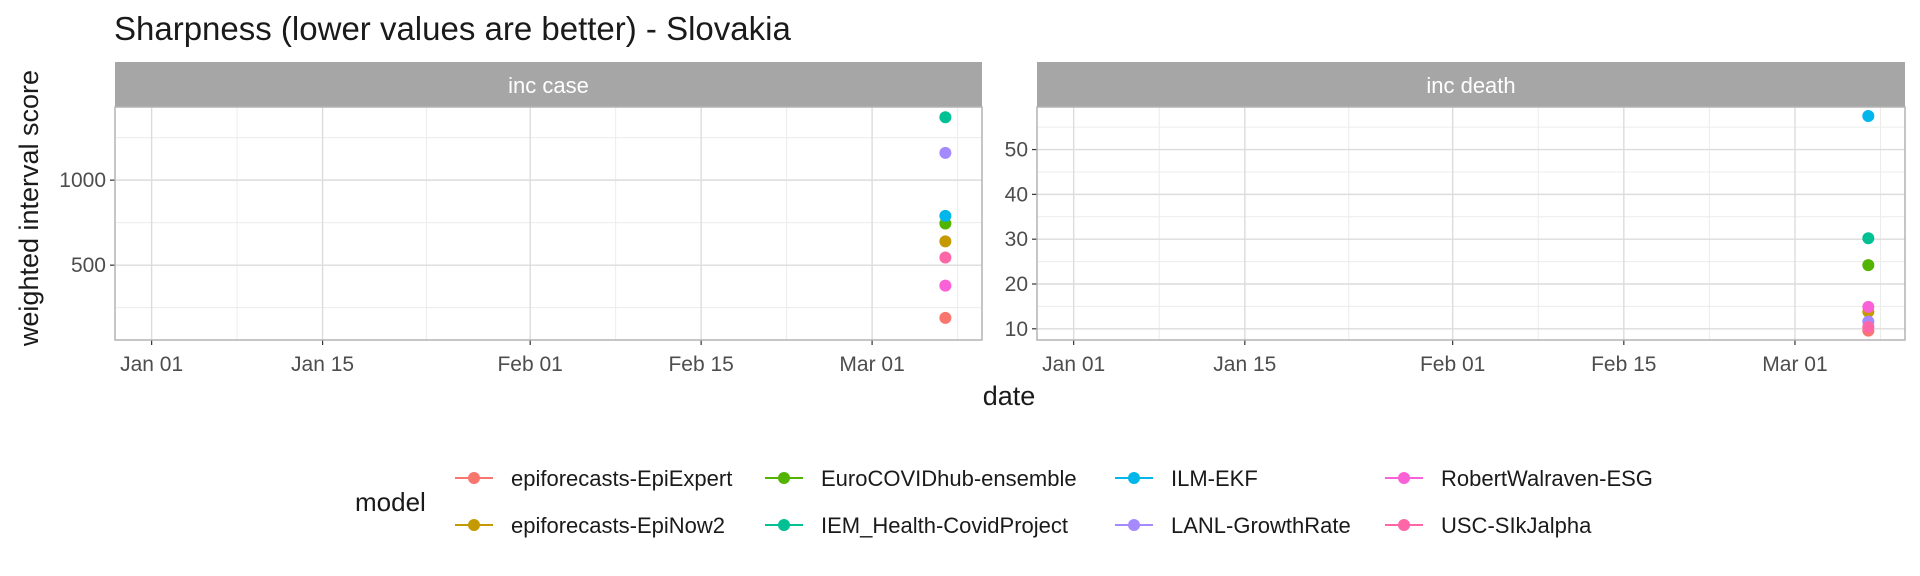 This screenshot has width=1920, height=576. Describe the element at coordinates (88, 265) in the screenshot. I see `y-tick-label: 500` at that location.